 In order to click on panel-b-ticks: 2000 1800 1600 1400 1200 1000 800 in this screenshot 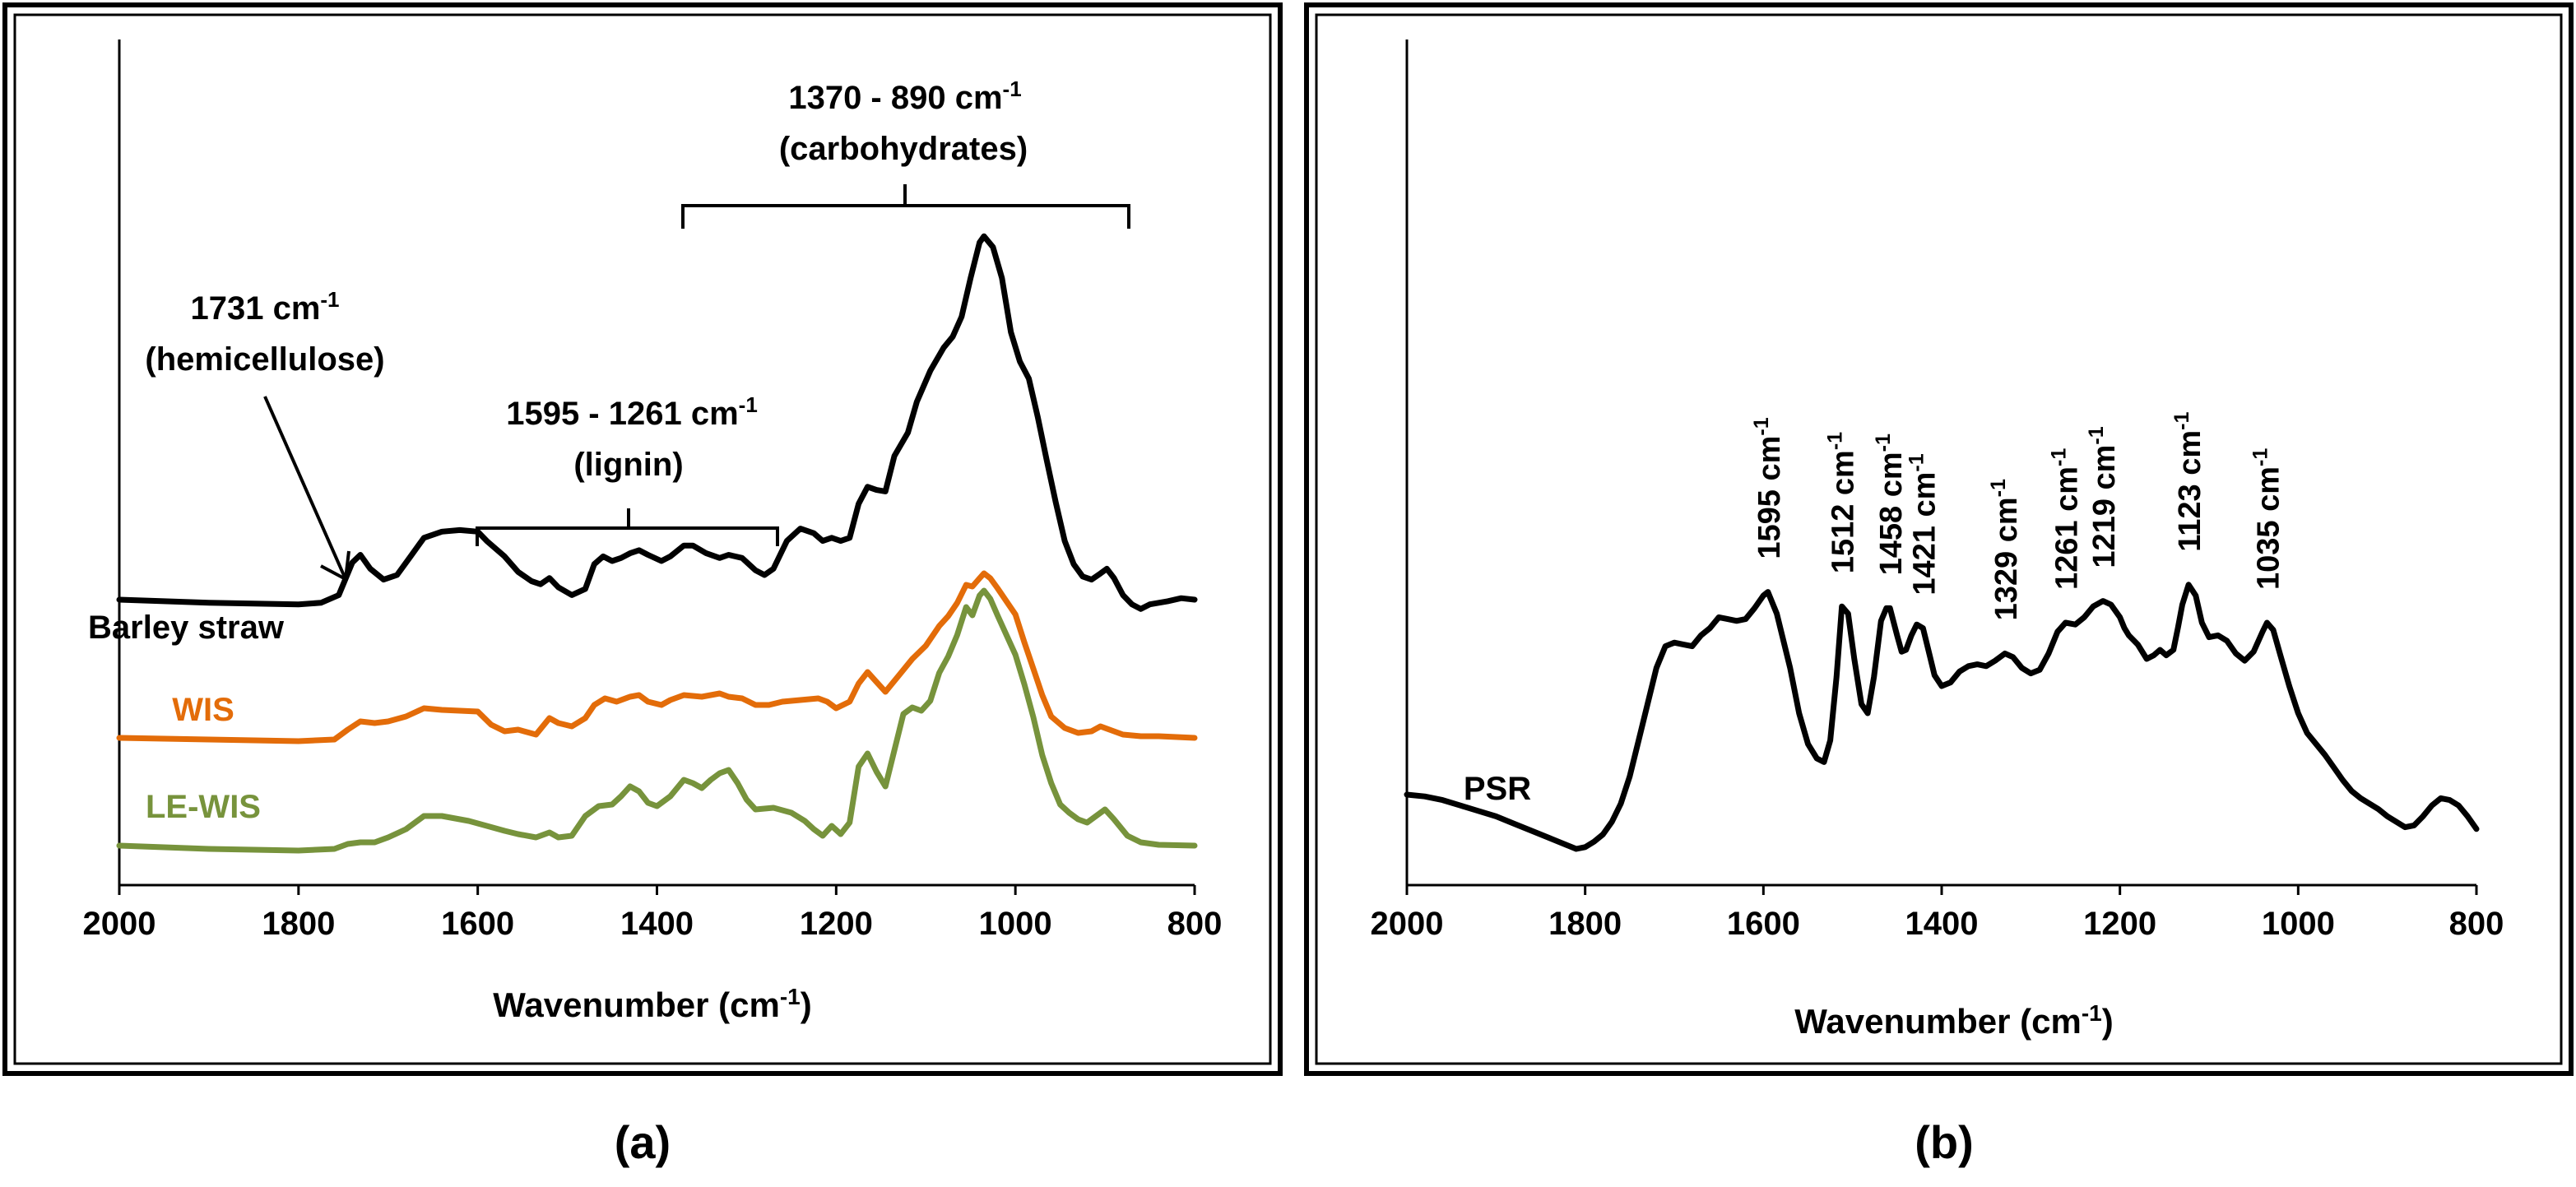, I will do `click(1937, 913)`.